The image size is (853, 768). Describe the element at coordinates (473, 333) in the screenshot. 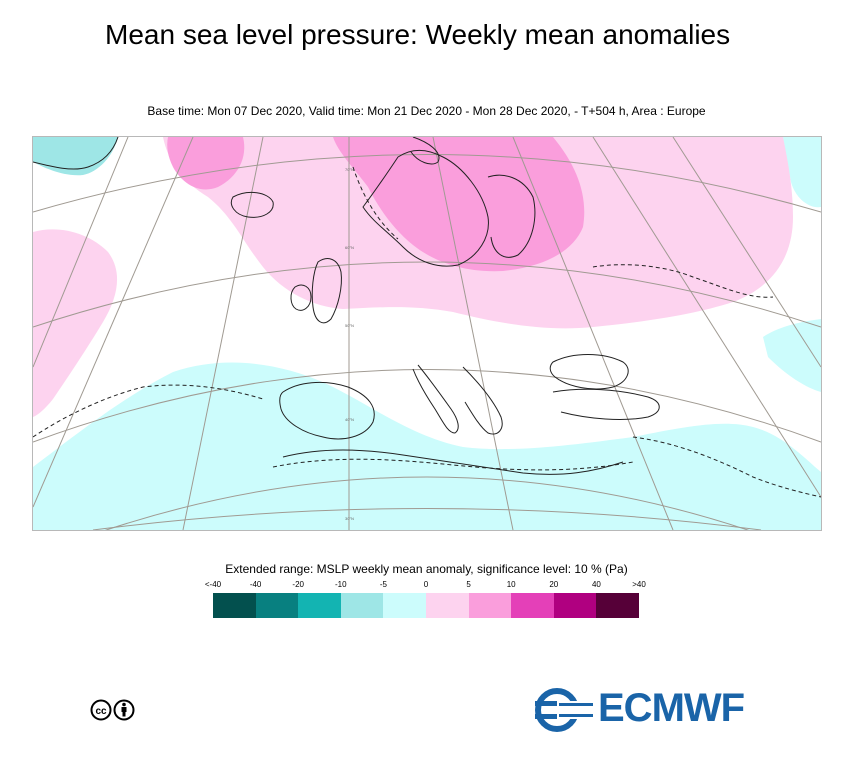

I see `meridian-10e` at that location.